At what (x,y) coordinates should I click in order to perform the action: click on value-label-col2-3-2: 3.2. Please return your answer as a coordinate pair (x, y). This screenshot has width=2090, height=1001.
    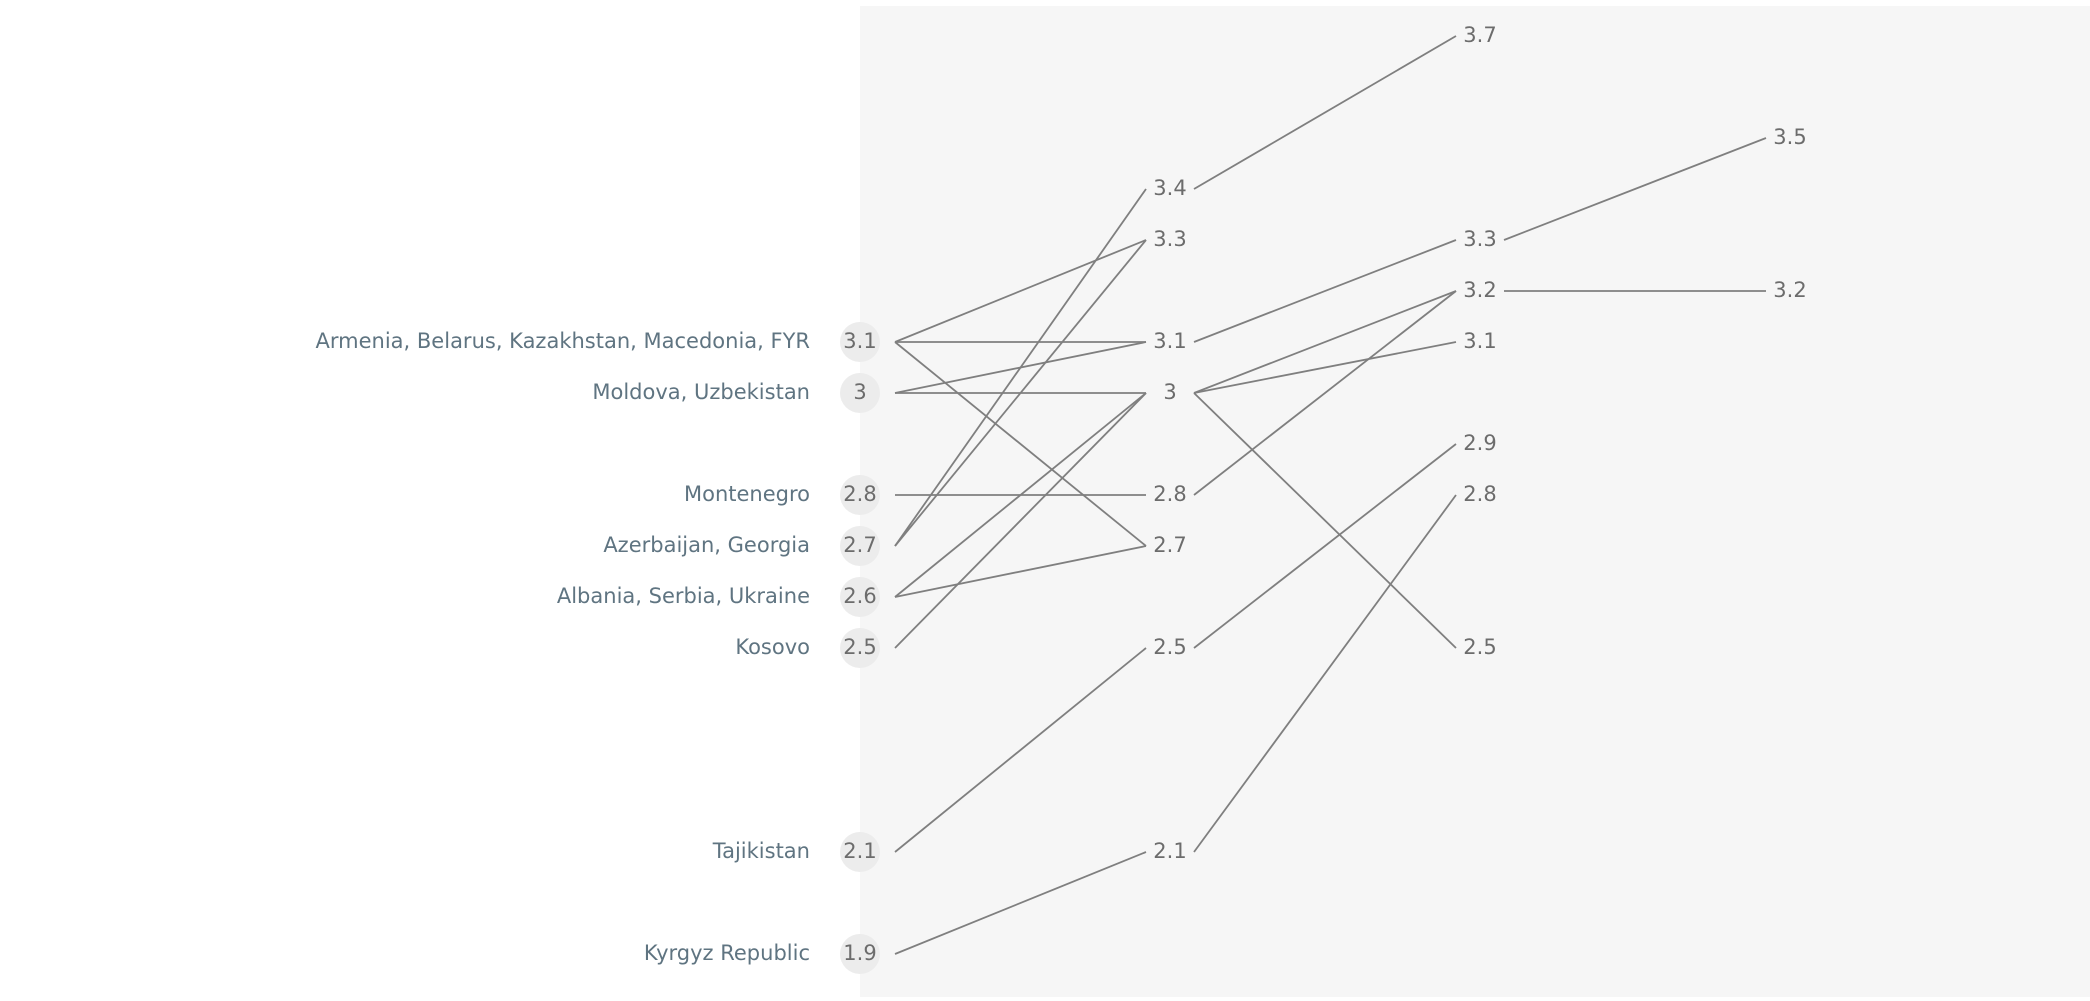
    Looking at the image, I should click on (1479, 290).